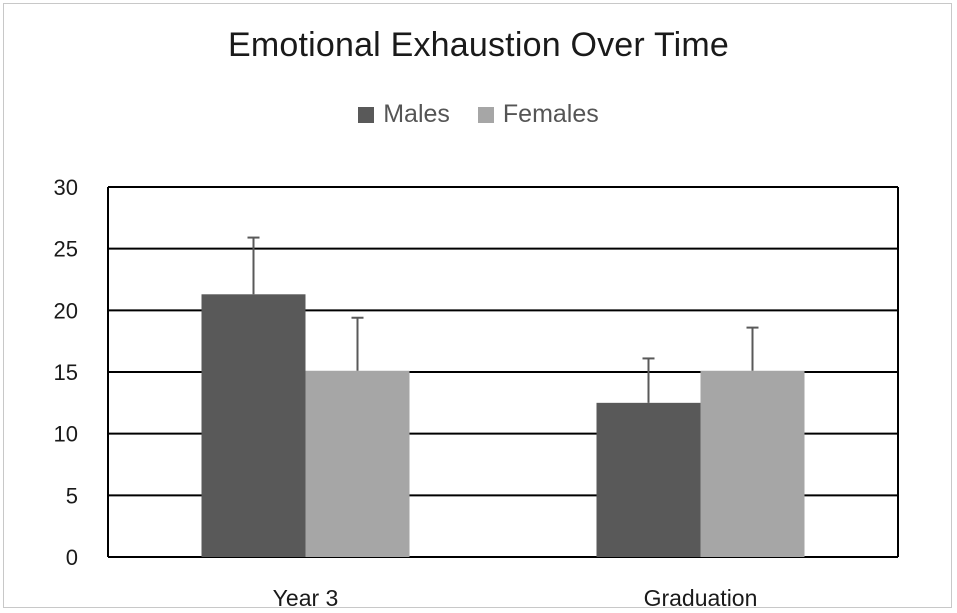 This screenshot has width=957, height=613. I want to click on legend: Males Females, so click(478, 114).